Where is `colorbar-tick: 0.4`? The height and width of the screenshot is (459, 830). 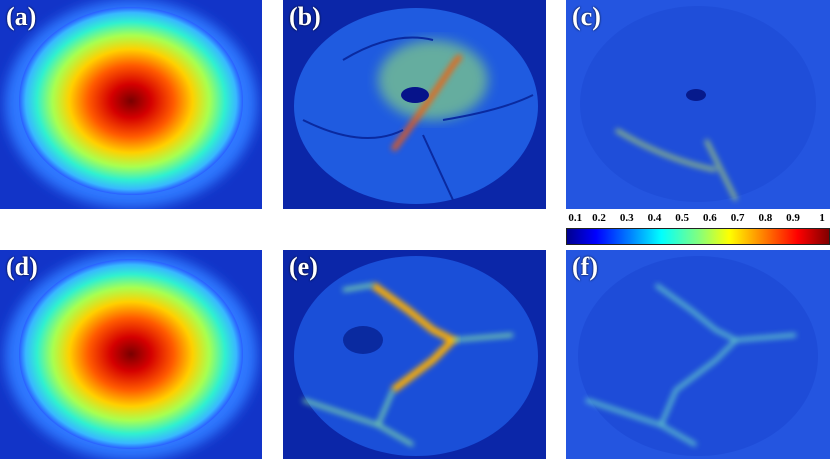
colorbar-tick: 0.4 is located at coordinates (654, 218).